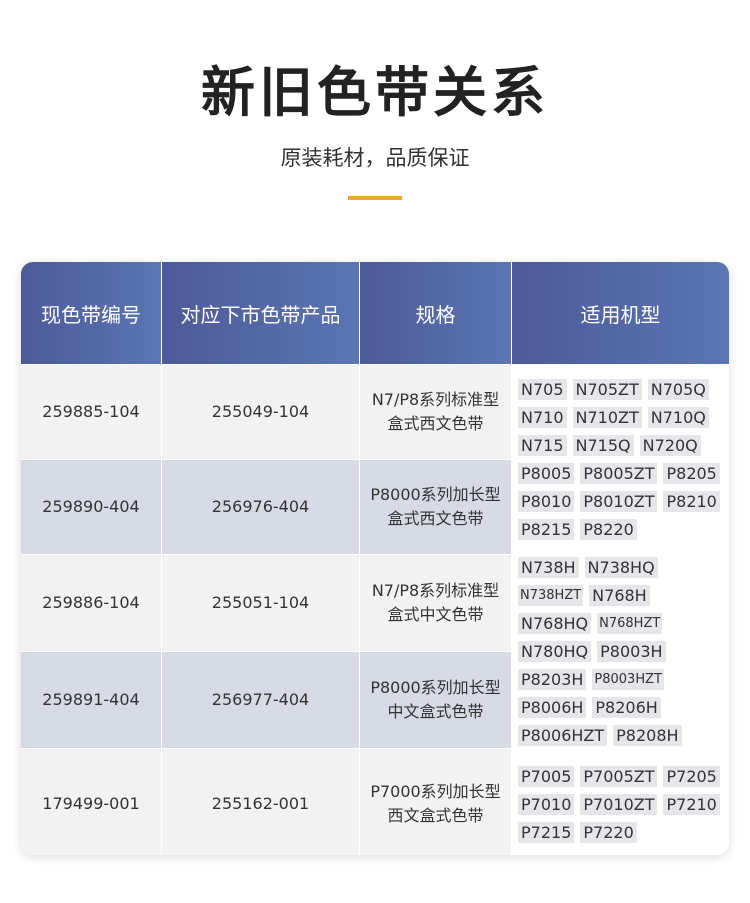 The height and width of the screenshot is (903, 750). I want to click on model-chip: P8005ZT, so click(619, 473).